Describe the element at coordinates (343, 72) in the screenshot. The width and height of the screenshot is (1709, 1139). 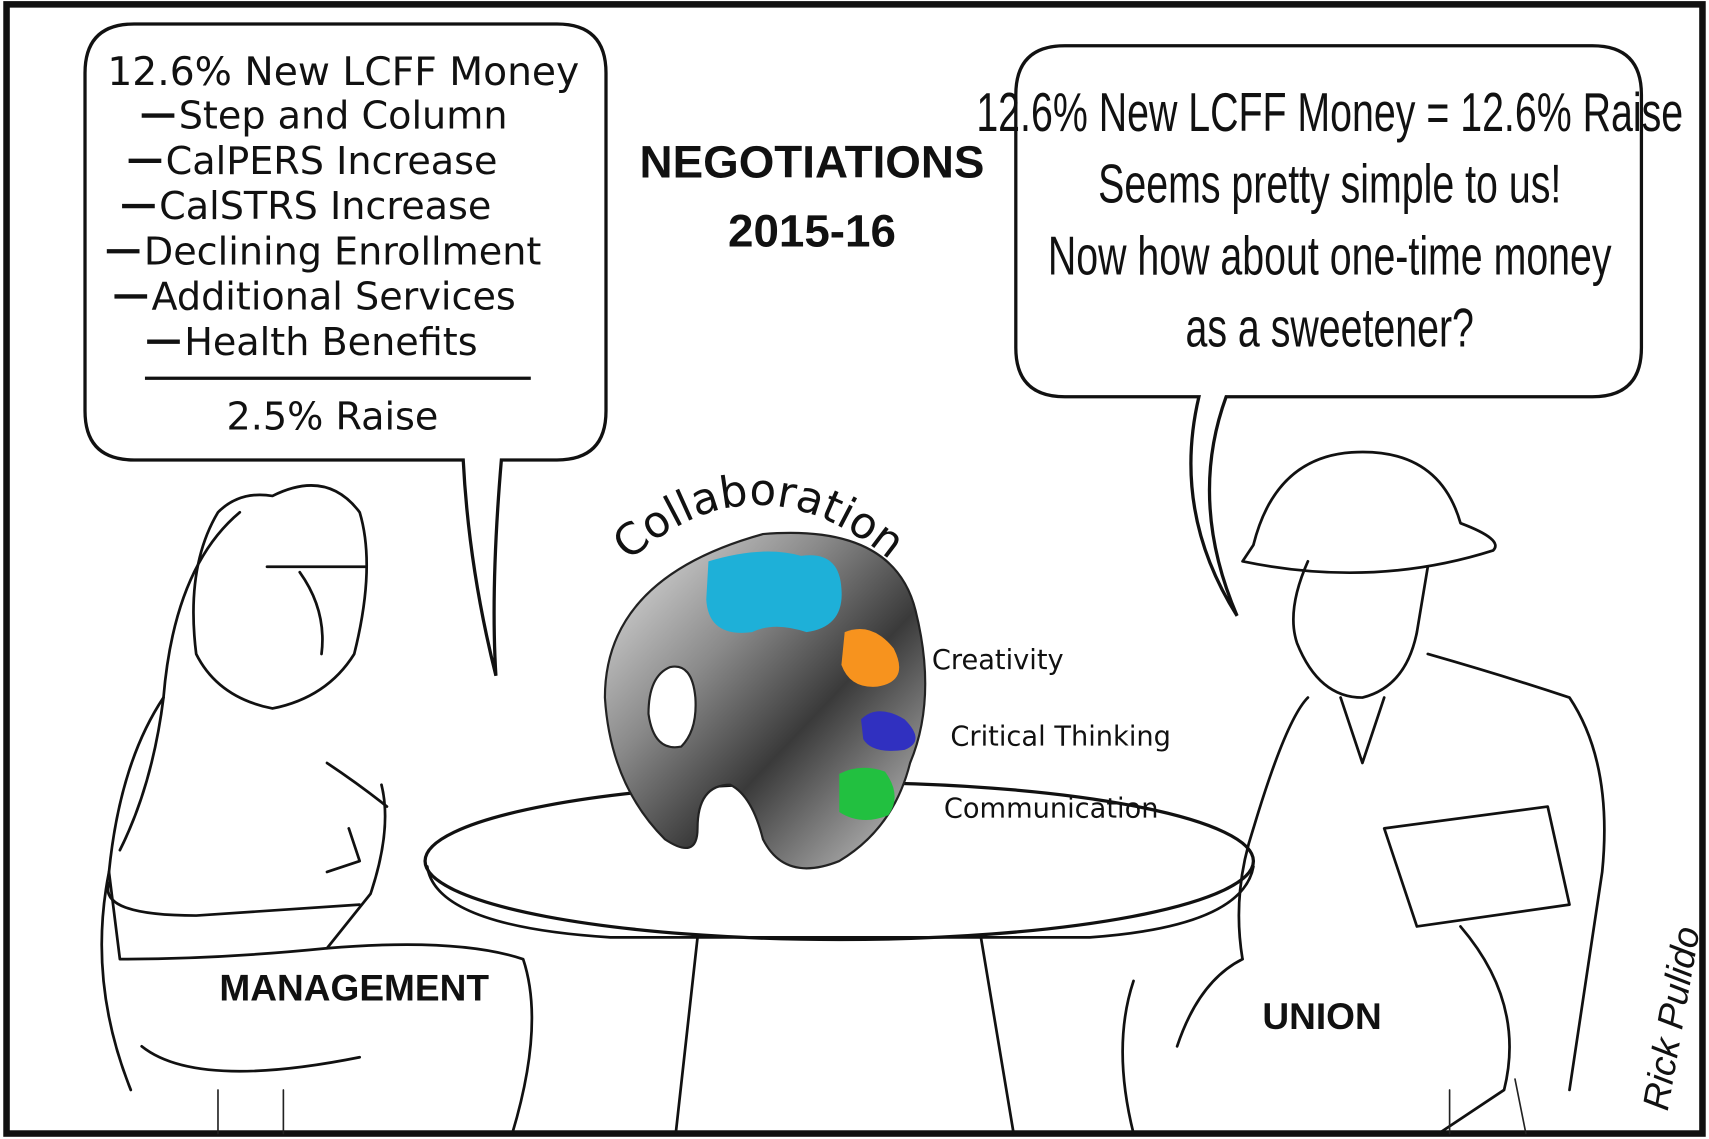
I see `bubble-heading: 12.6% New LCFF Money` at that location.